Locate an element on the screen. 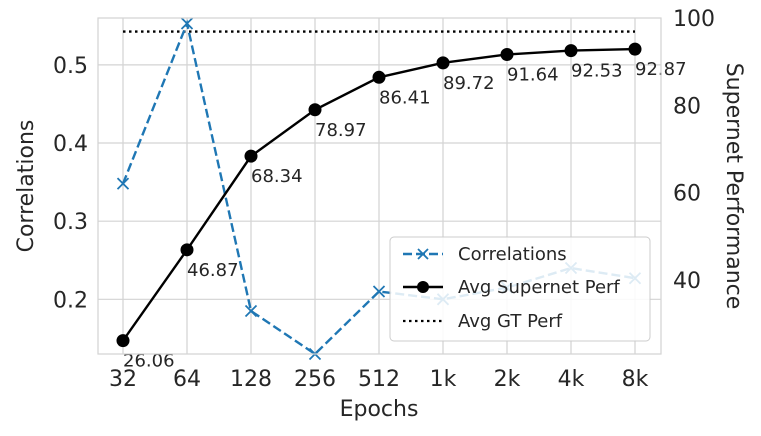 This screenshot has height=436, width=761. supernet-perf-data-label: 91.64 is located at coordinates (533, 74).